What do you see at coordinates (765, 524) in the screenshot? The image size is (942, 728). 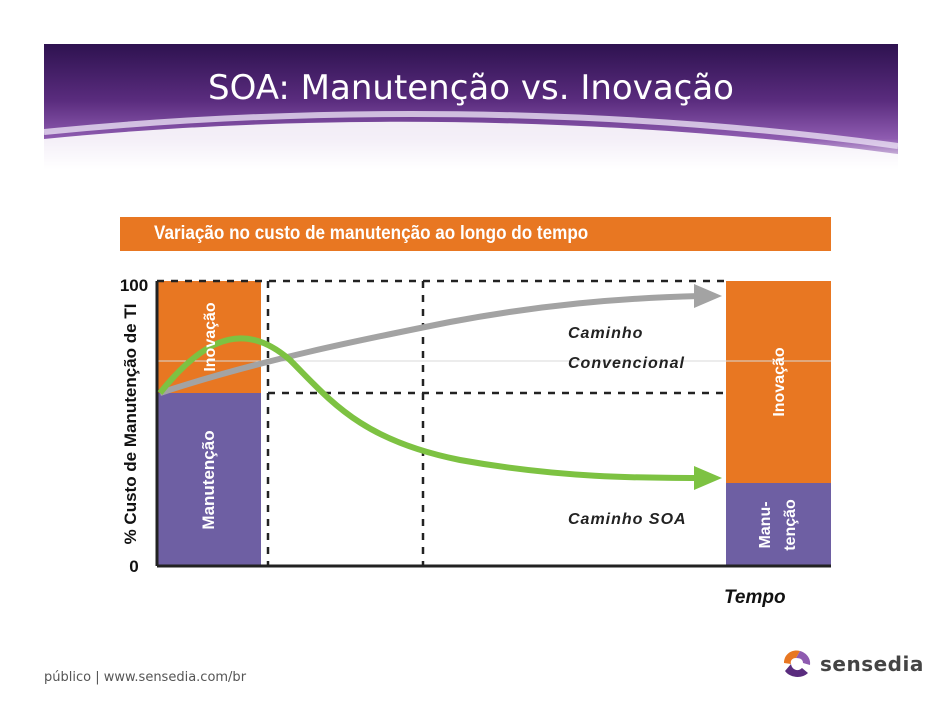 I see `right-bar-maintenance-label-1: Manu-` at bounding box center [765, 524].